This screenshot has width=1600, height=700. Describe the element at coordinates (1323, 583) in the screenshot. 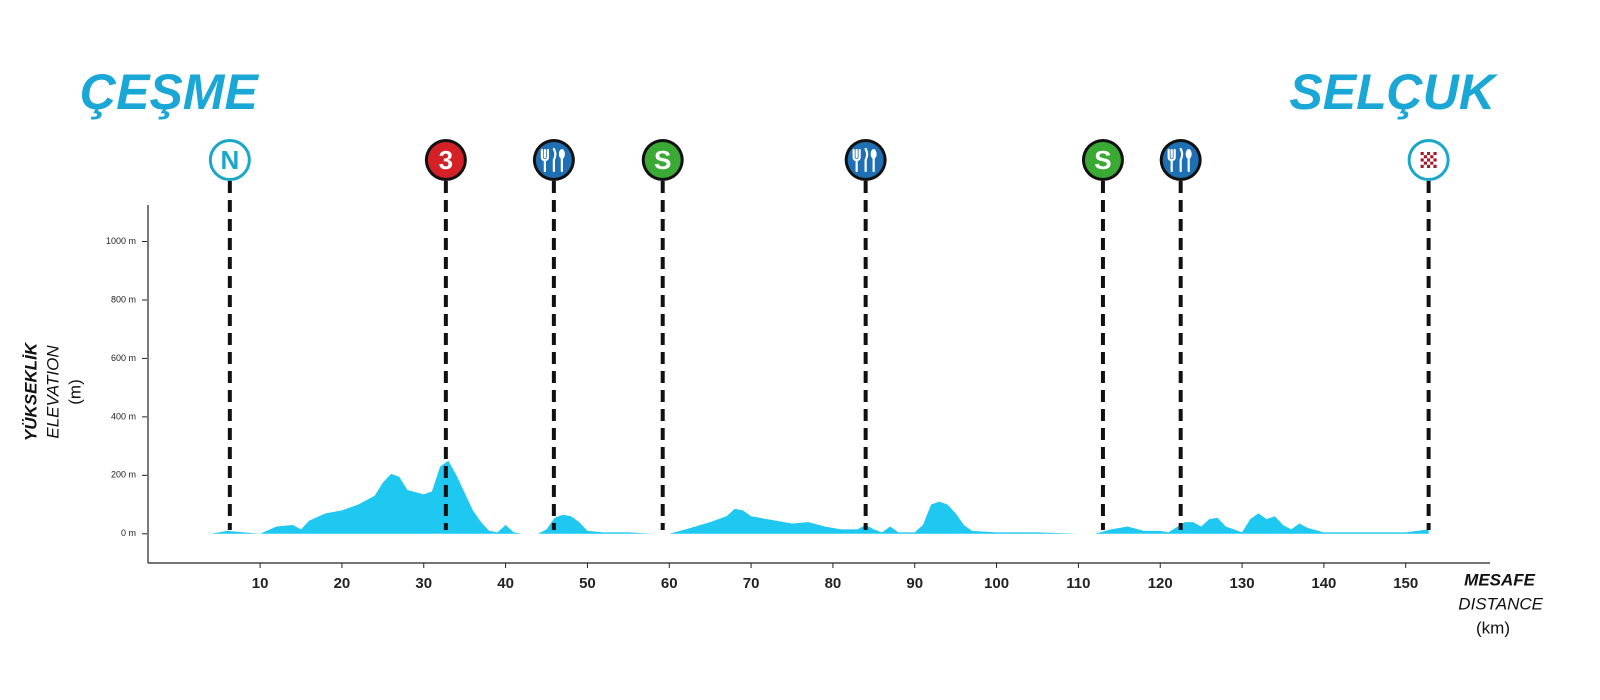

I see `x-tick-label: 140` at that location.